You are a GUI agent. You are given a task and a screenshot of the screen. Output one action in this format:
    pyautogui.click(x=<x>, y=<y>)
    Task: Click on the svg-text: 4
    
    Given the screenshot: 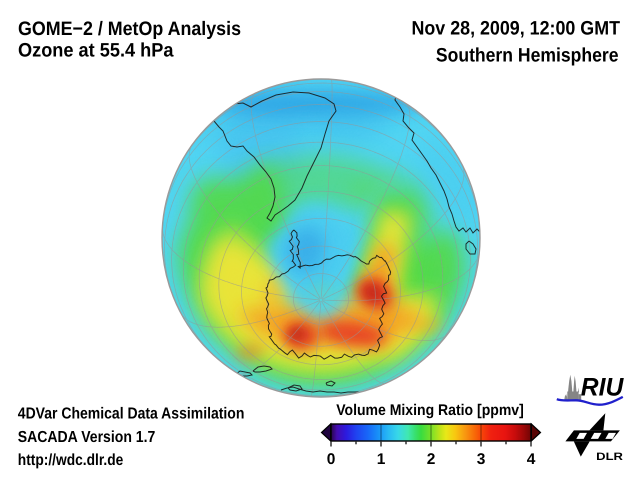 What is the action you would take?
    pyautogui.click(x=531, y=459)
    